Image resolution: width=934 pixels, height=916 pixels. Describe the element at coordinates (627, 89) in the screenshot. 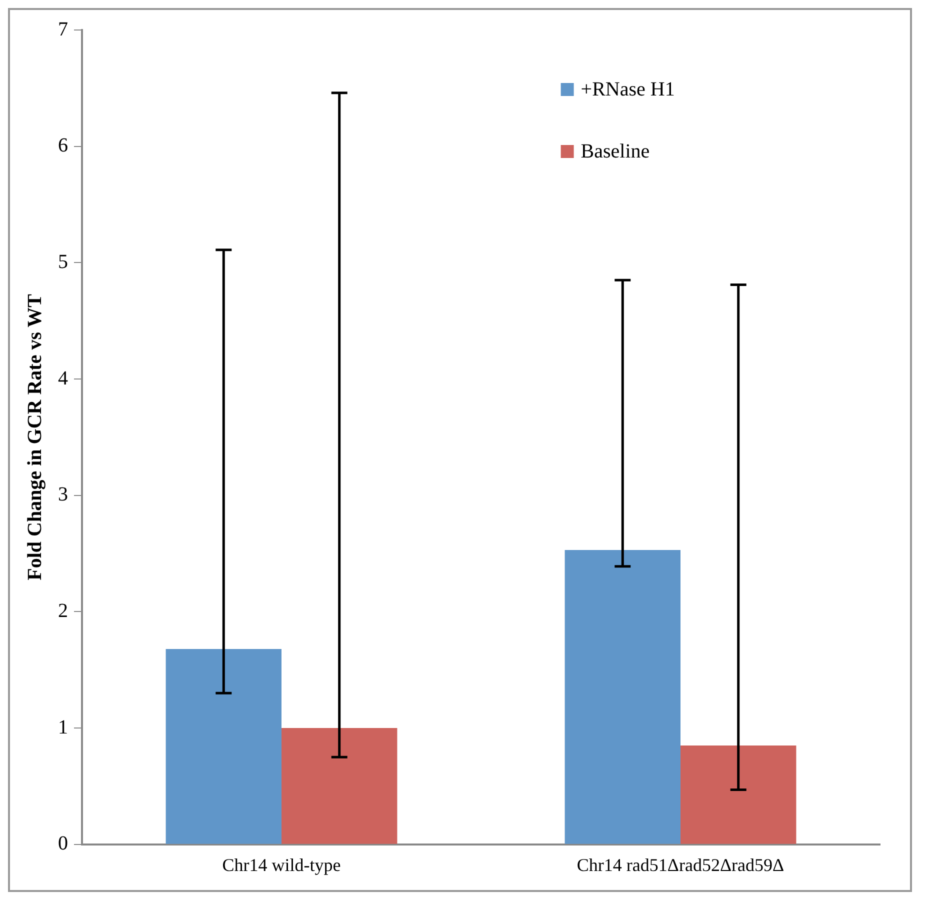

I see `legend-label: +RNase H1` at that location.